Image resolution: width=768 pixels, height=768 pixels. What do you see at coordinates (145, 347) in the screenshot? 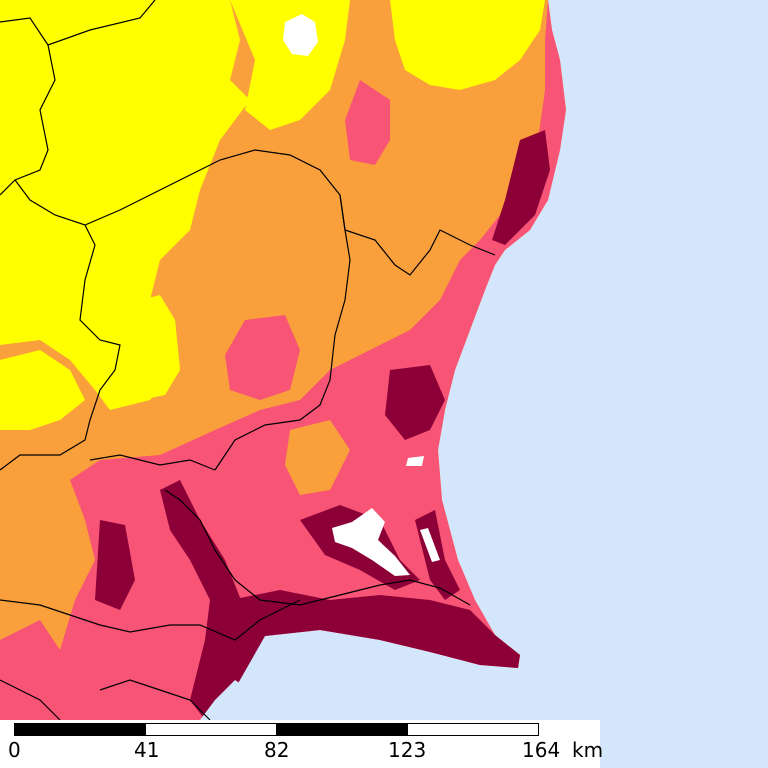
I see `land-yellow-center` at bounding box center [145, 347].